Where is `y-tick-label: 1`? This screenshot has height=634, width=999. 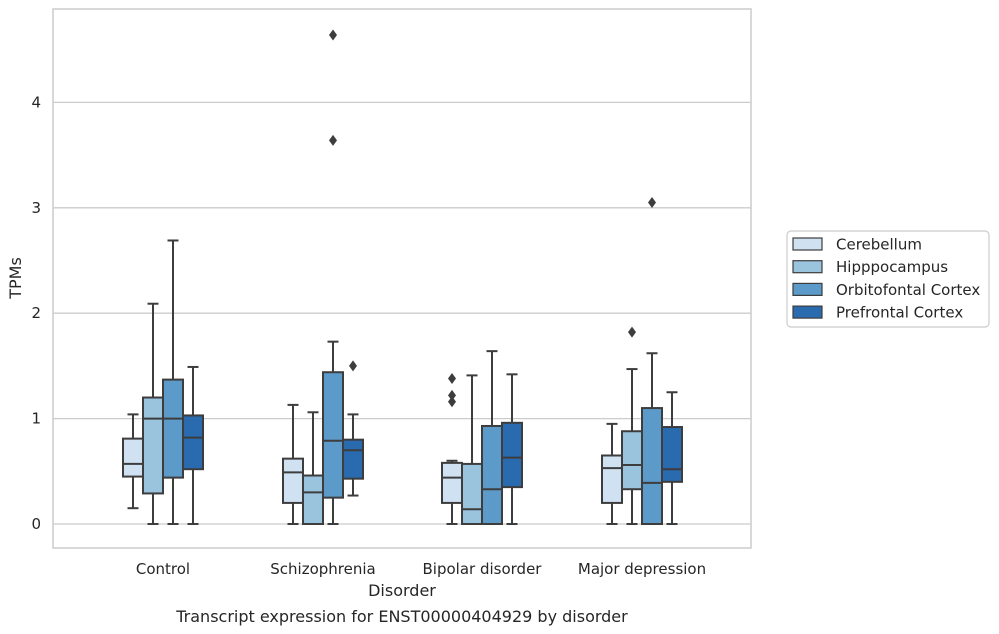 y-tick-label: 1 is located at coordinates (36, 419).